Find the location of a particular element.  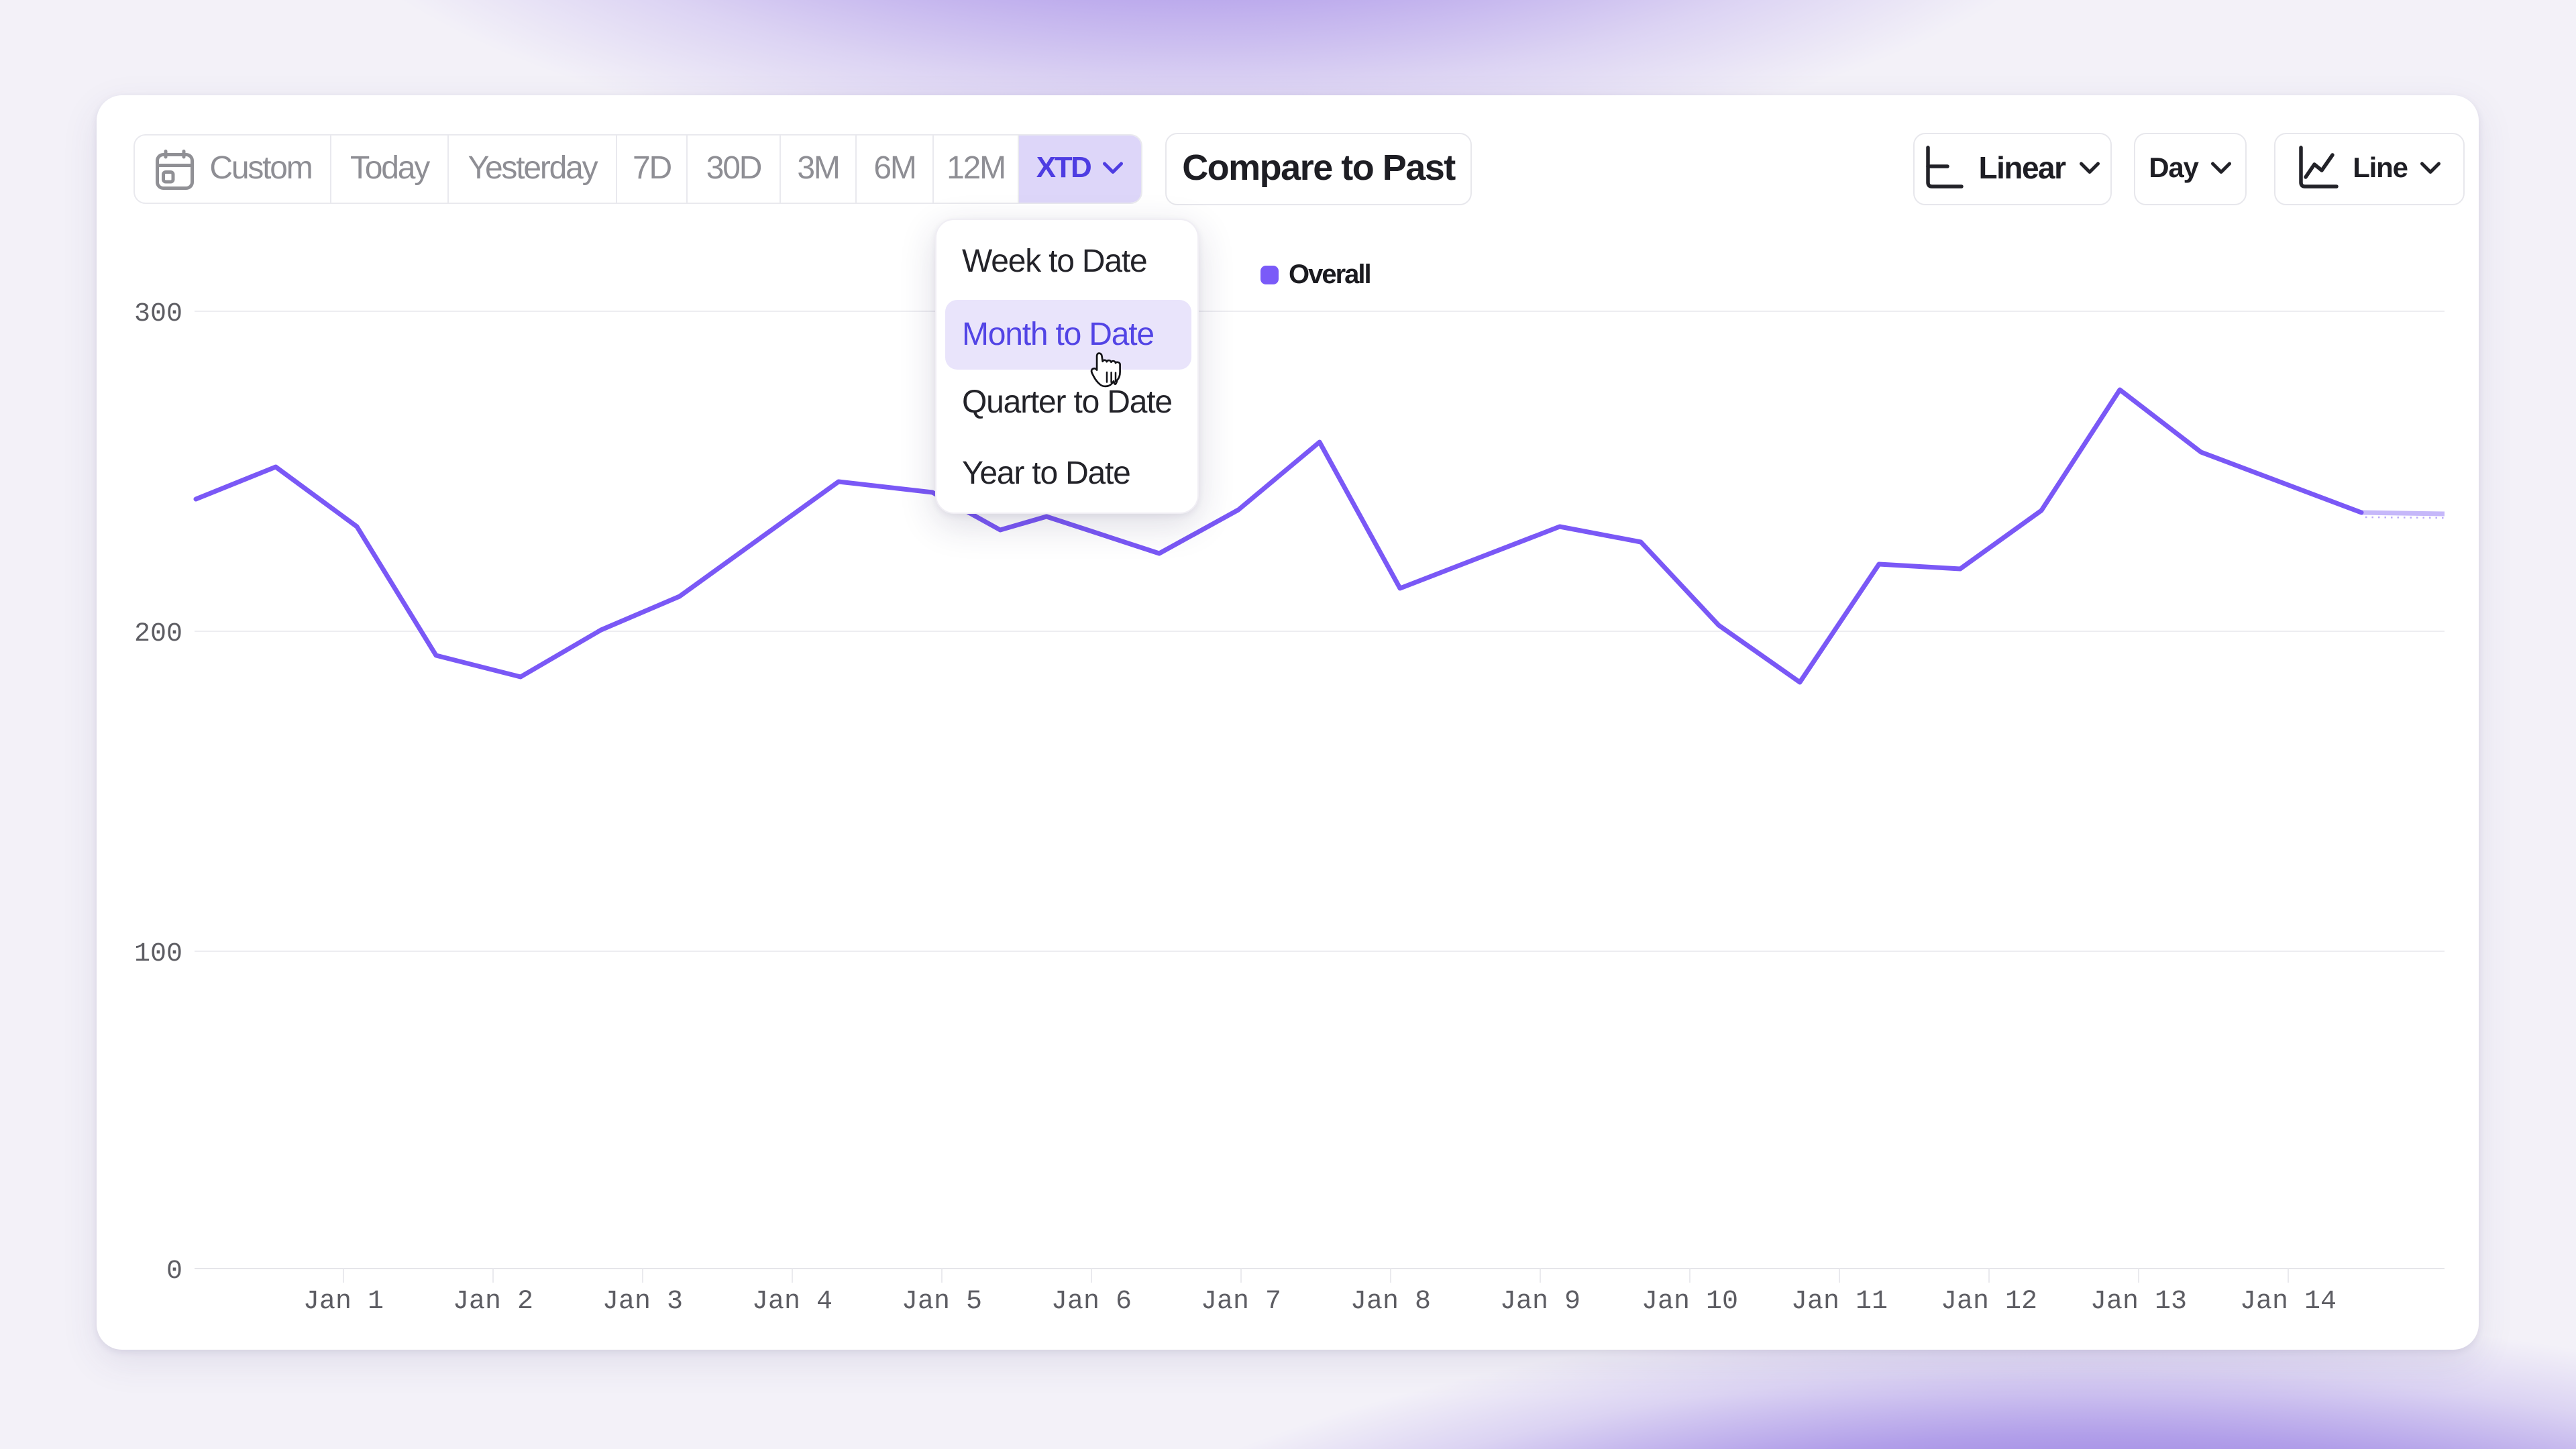

svg-text: Jan 9 is located at coordinates (1540, 1302).